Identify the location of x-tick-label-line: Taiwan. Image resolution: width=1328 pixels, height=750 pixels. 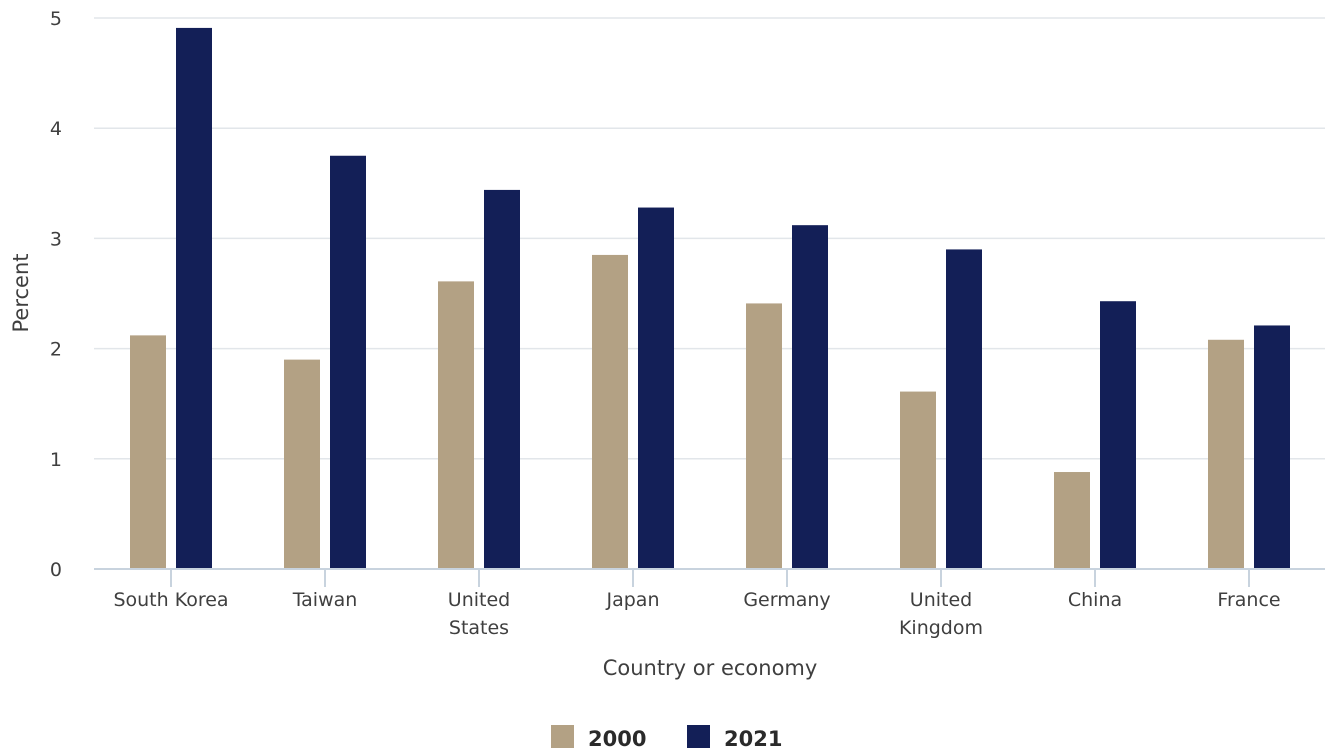
(325, 600).